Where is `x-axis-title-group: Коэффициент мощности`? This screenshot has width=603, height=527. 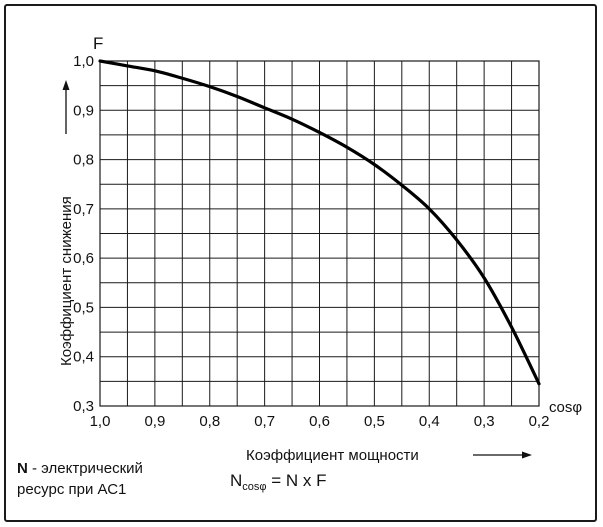
x-axis-title-group: Коэффициент мощности is located at coordinates (389, 455).